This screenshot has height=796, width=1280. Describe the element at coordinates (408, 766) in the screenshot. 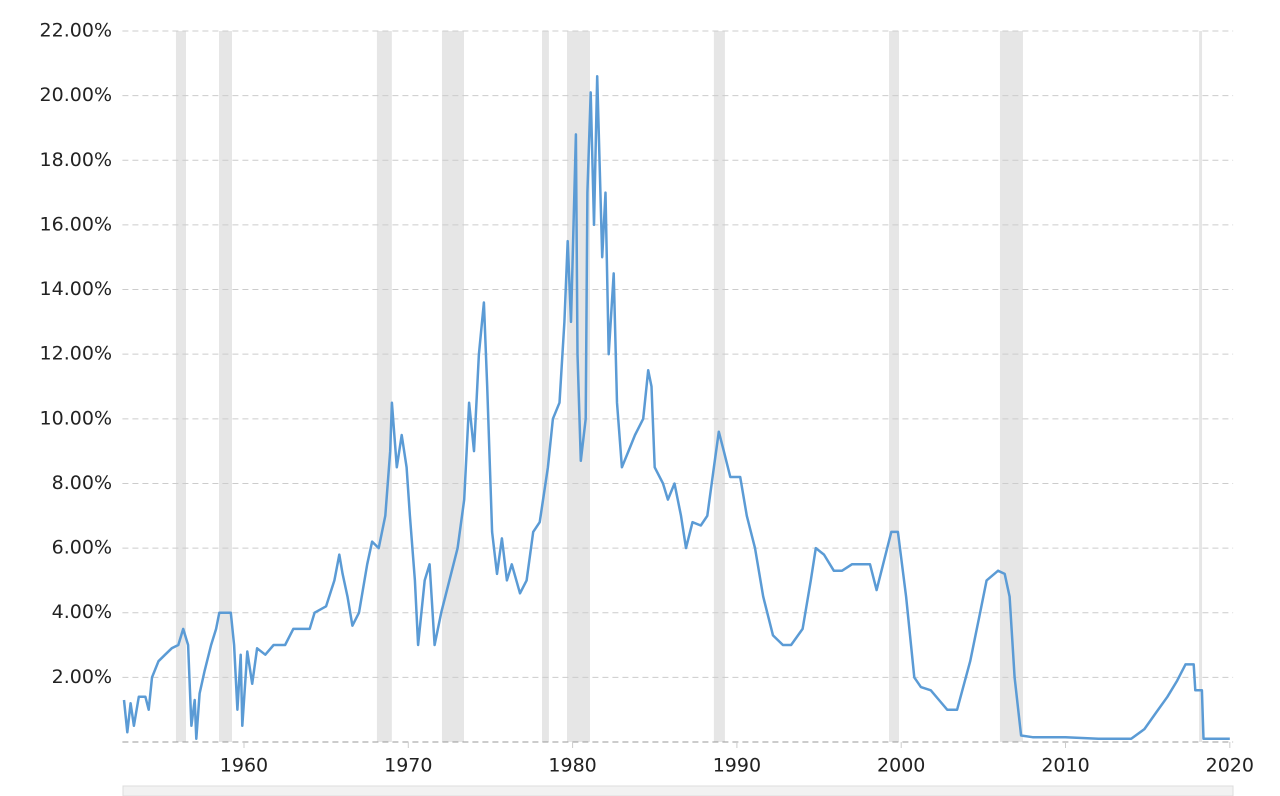

I see `x-tick-label: 1970` at that location.